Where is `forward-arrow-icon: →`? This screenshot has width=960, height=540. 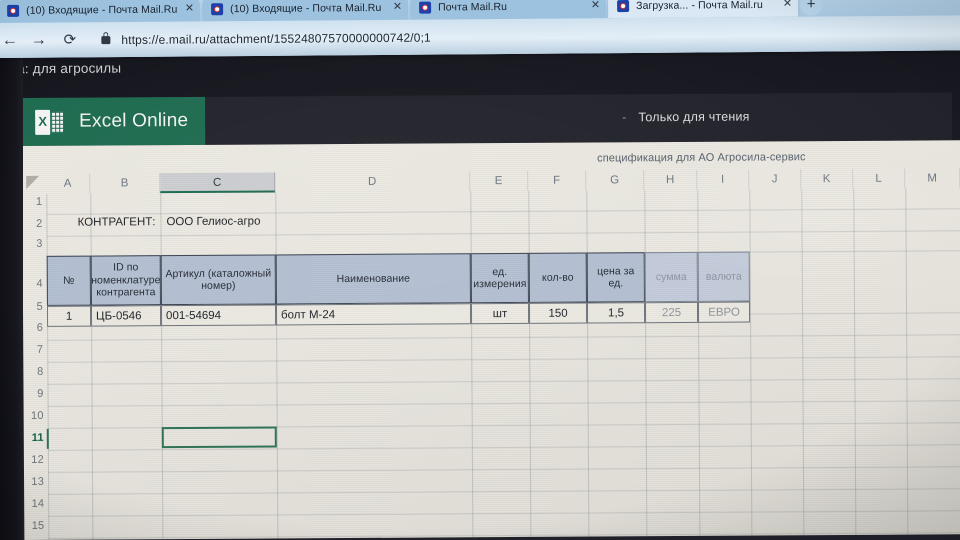 forward-arrow-icon: → is located at coordinates (38, 40).